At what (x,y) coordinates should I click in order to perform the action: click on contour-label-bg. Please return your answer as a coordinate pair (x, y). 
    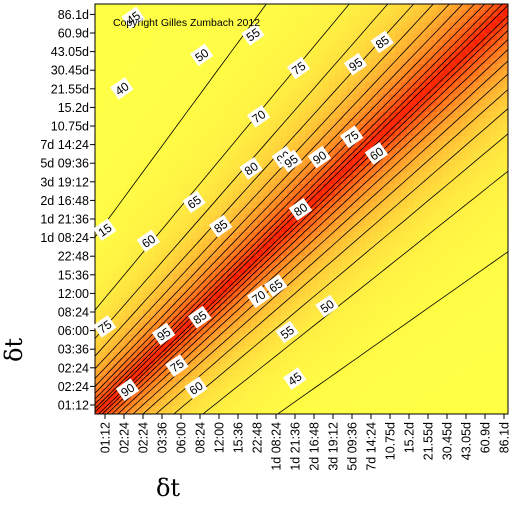
    Looking at the image, I should click on (258, 297).